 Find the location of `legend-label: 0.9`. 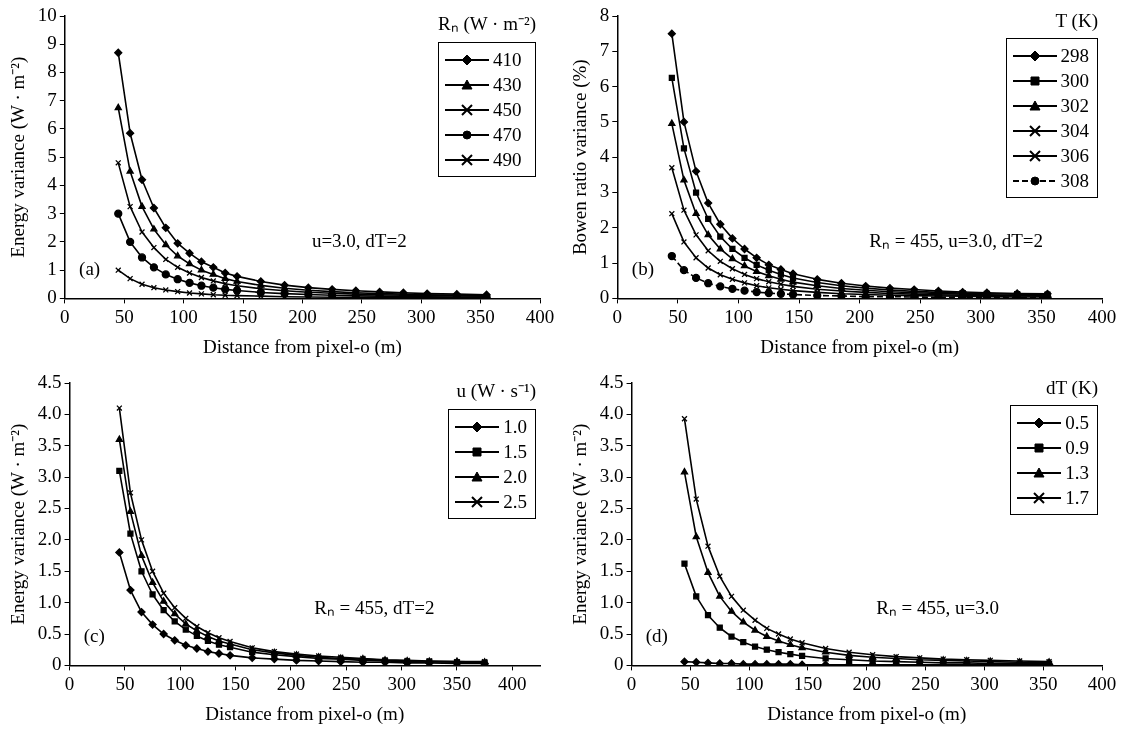

legend-label: 0.9 is located at coordinates (1077, 447).